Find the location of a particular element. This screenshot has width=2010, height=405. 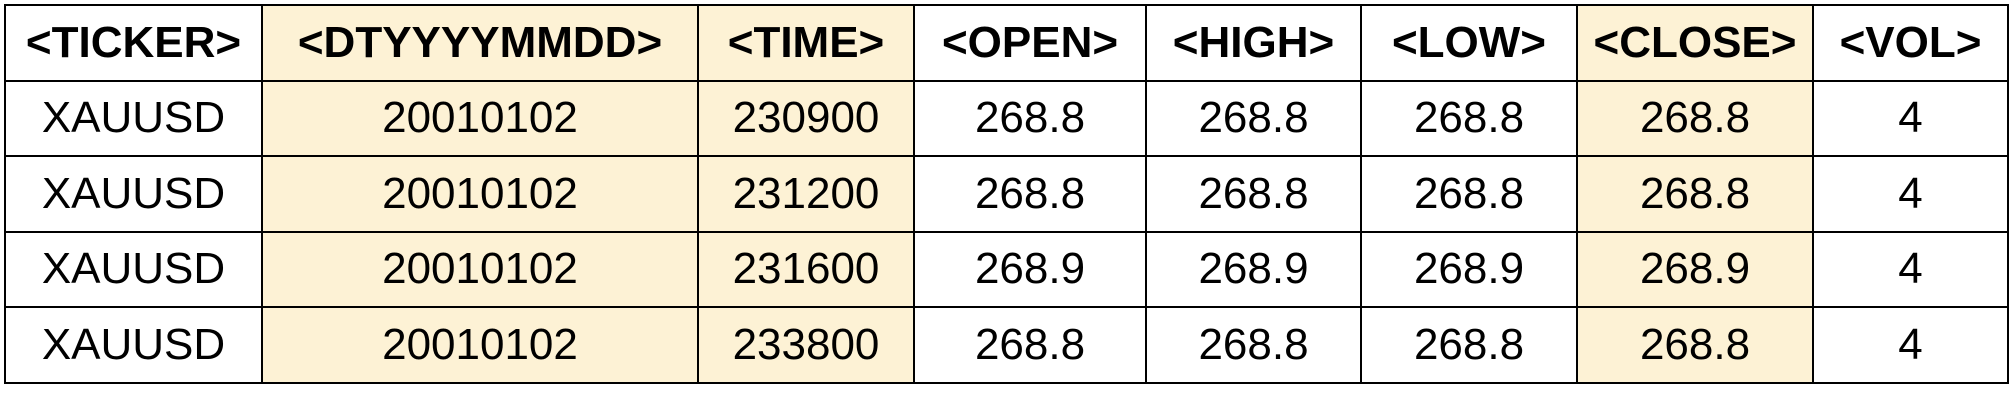

cell-time: 231200 is located at coordinates (806, 194).